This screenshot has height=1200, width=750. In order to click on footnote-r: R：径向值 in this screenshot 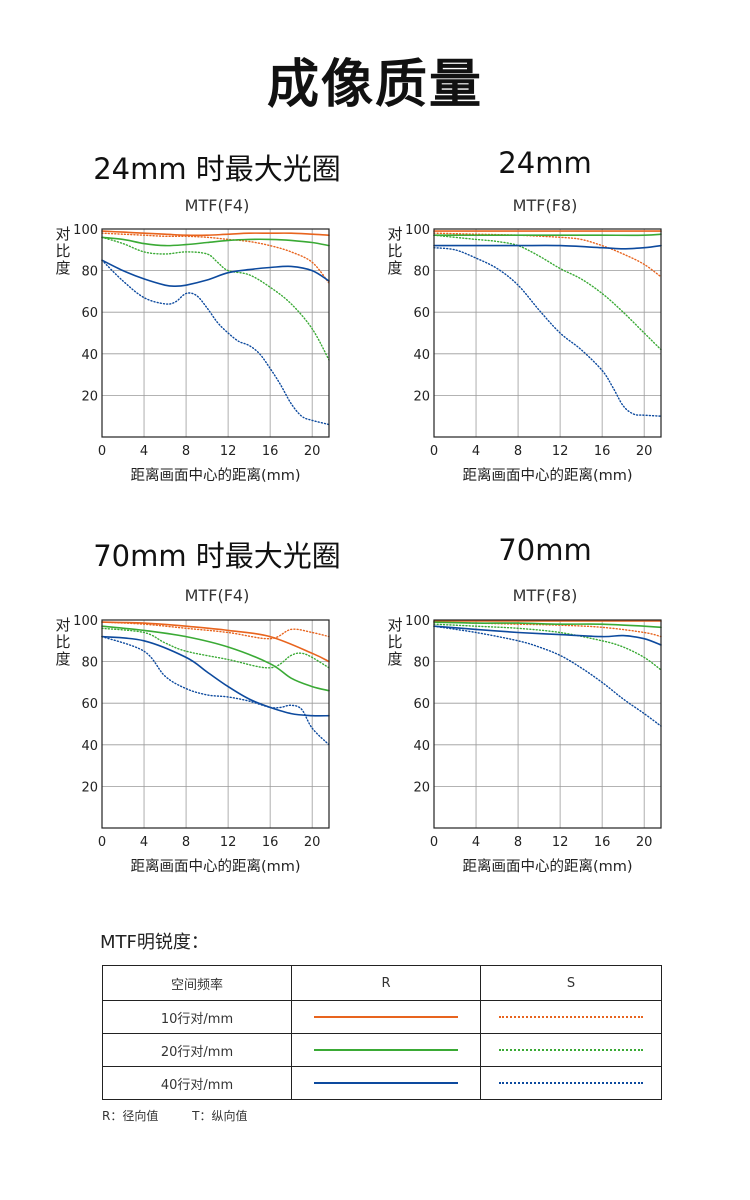, I will do `click(130, 1116)`.